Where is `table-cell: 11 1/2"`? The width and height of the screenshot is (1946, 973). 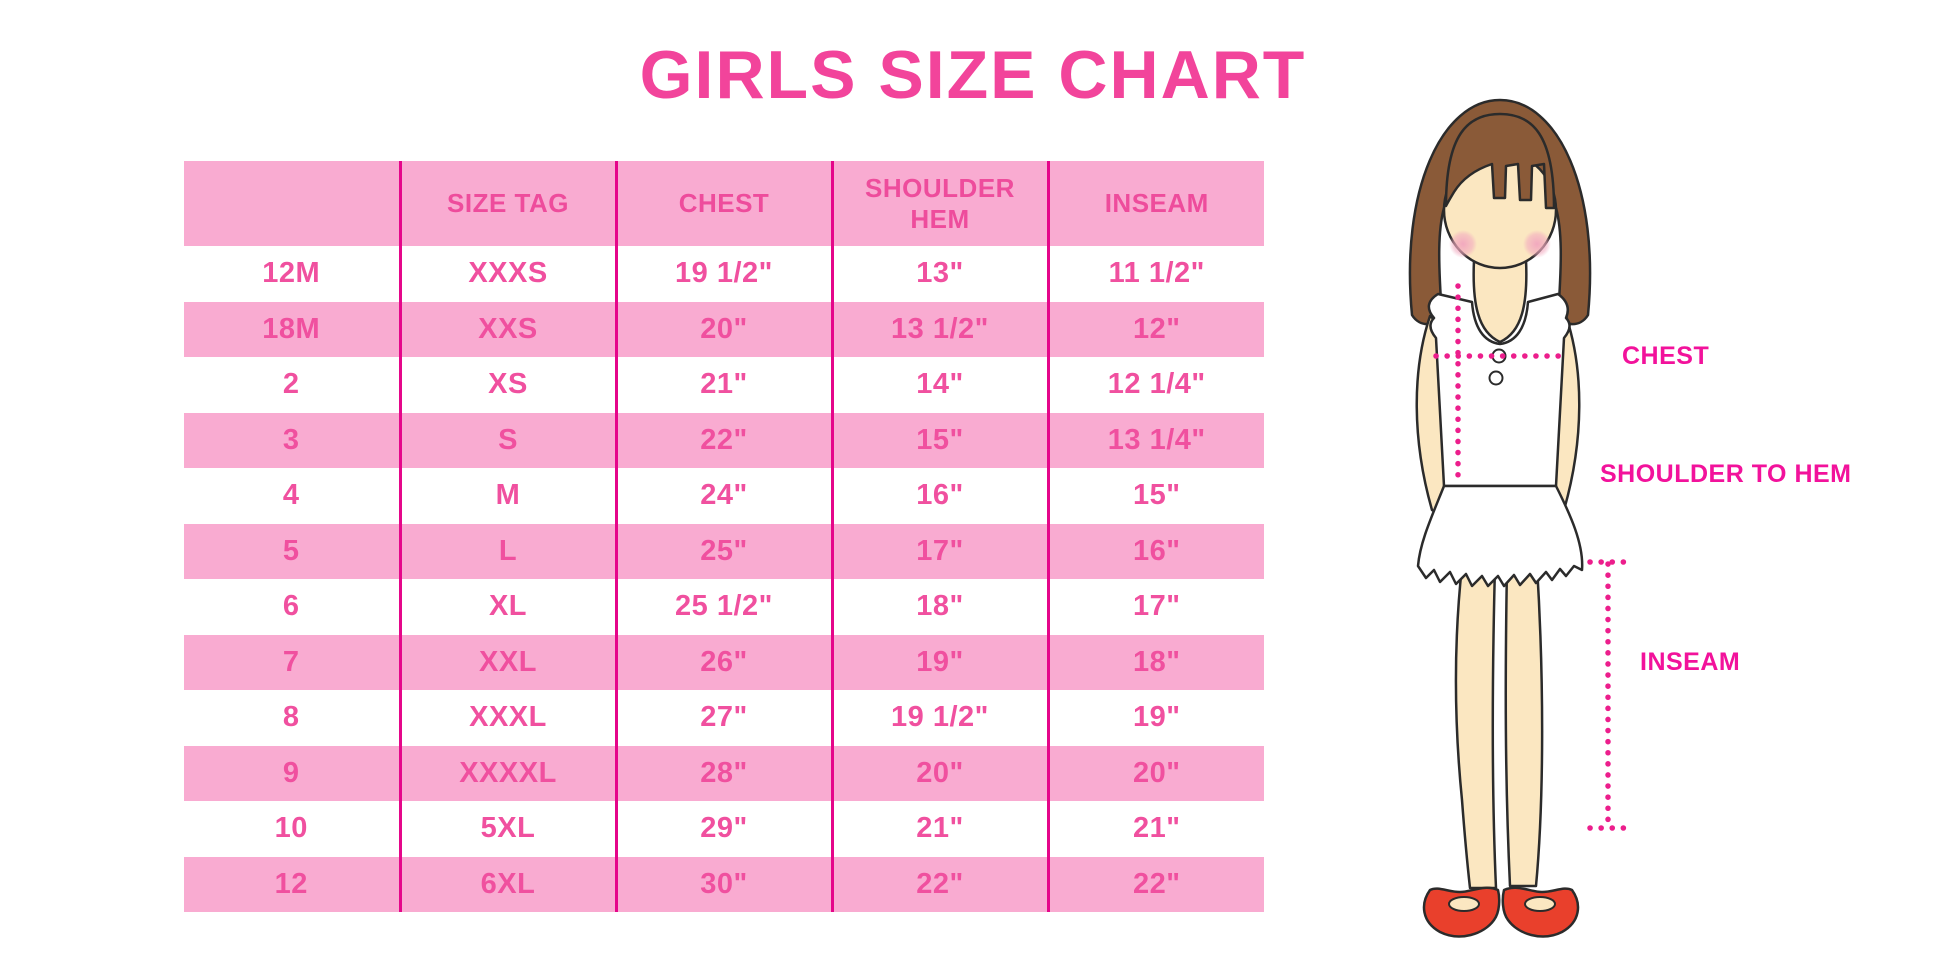
table-cell: 11 1/2" is located at coordinates (1155, 274).